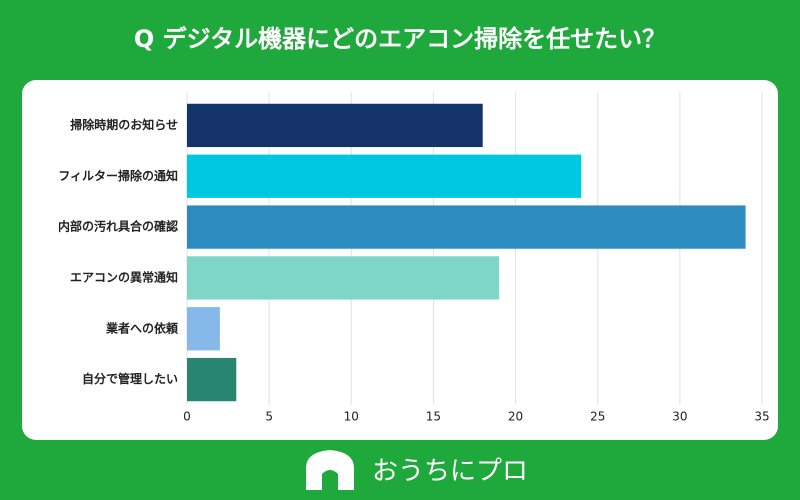  What do you see at coordinates (330, 494) in the screenshot?
I see `brand-sub: OUCHI ni PRO` at bounding box center [330, 494].